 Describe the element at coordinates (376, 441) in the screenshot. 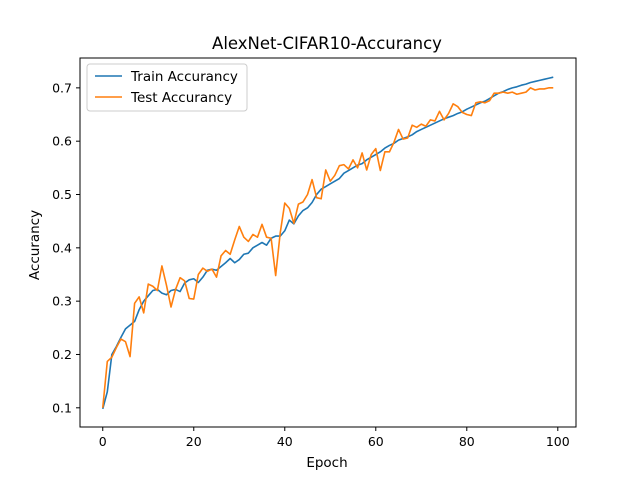

I see `x-tick-label: 60` at that location.